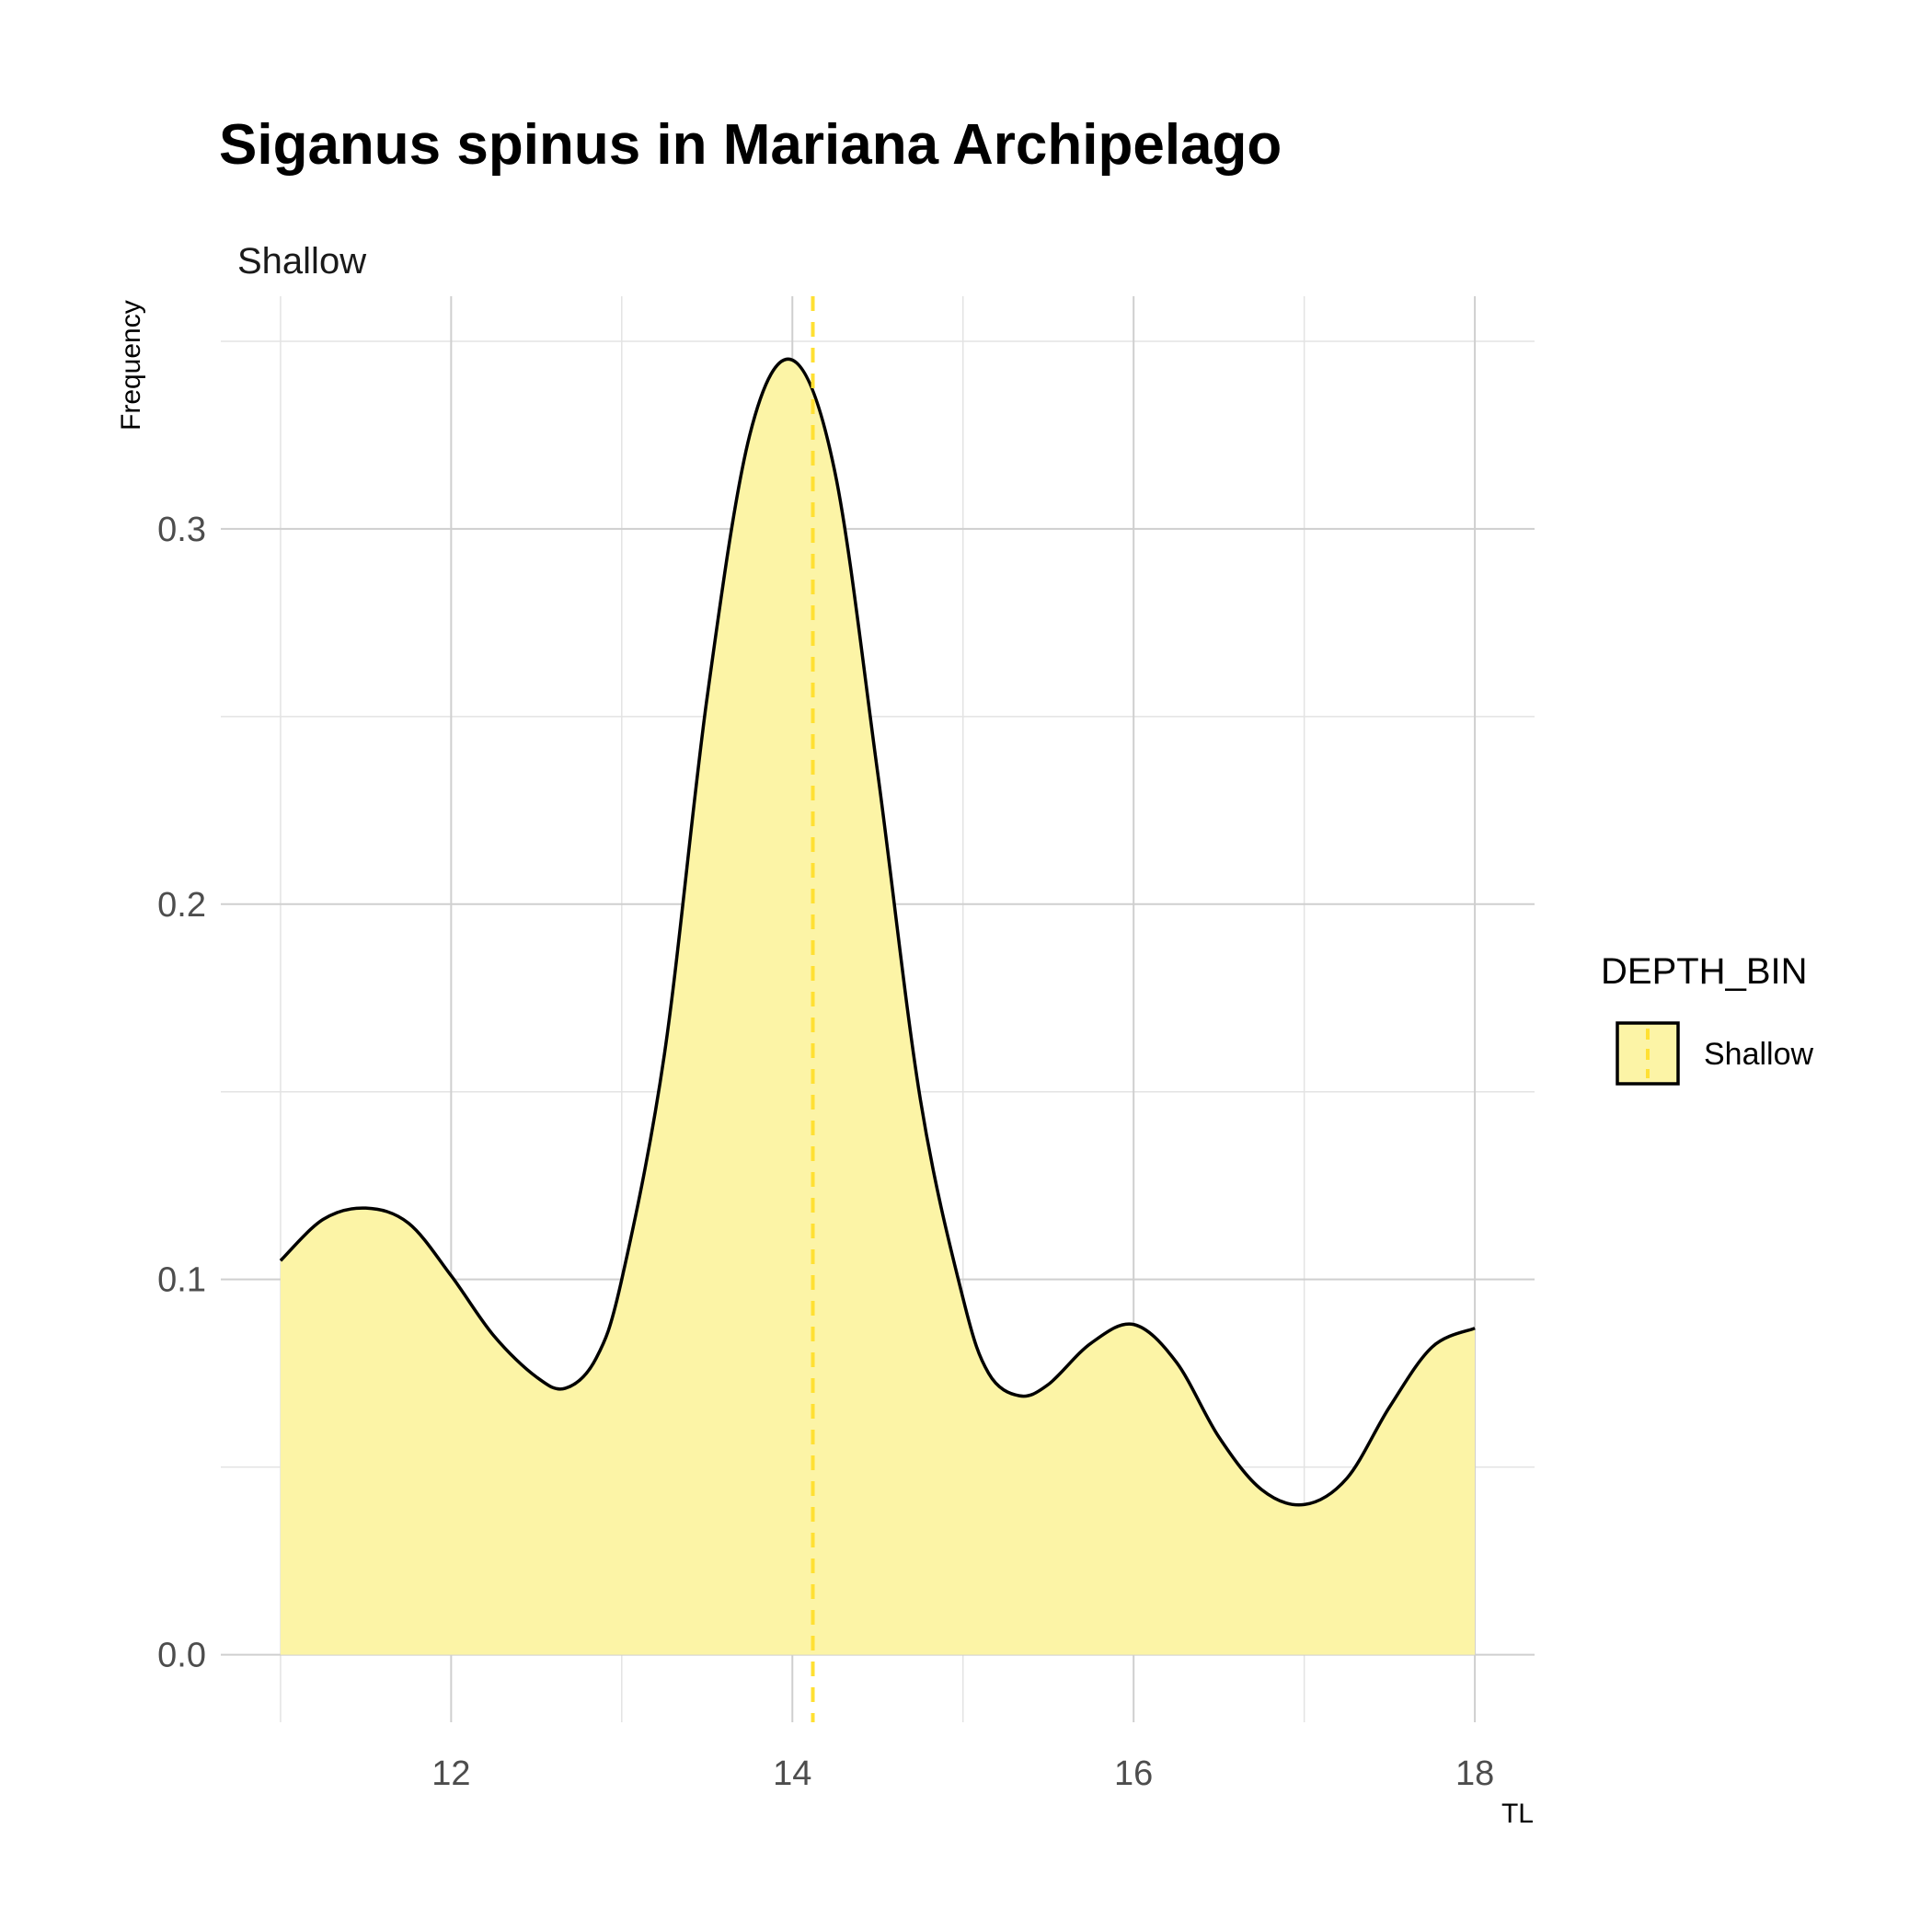 The width and height of the screenshot is (1932, 1932). What do you see at coordinates (181, 1280) in the screenshot?
I see `y-tick-label: 0.1` at bounding box center [181, 1280].